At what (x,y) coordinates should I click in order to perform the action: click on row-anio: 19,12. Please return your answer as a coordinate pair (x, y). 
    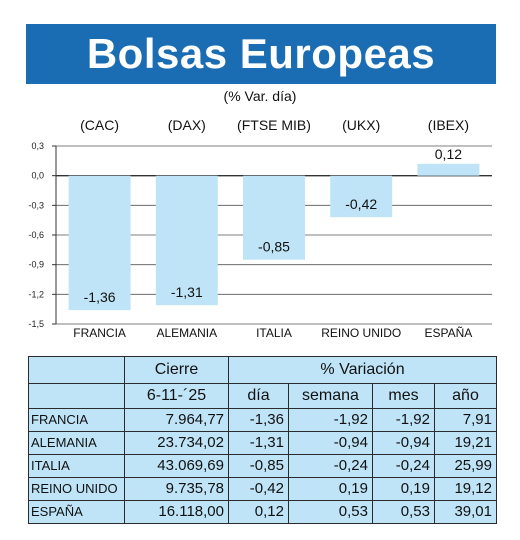
    Looking at the image, I should click on (465, 489).